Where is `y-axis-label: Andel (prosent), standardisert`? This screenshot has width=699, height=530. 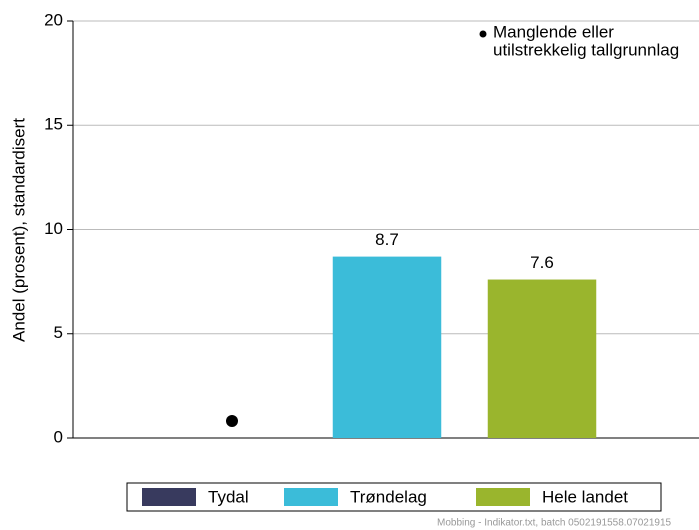 y-axis-label: Andel (prosent), standardisert is located at coordinates (18, 230).